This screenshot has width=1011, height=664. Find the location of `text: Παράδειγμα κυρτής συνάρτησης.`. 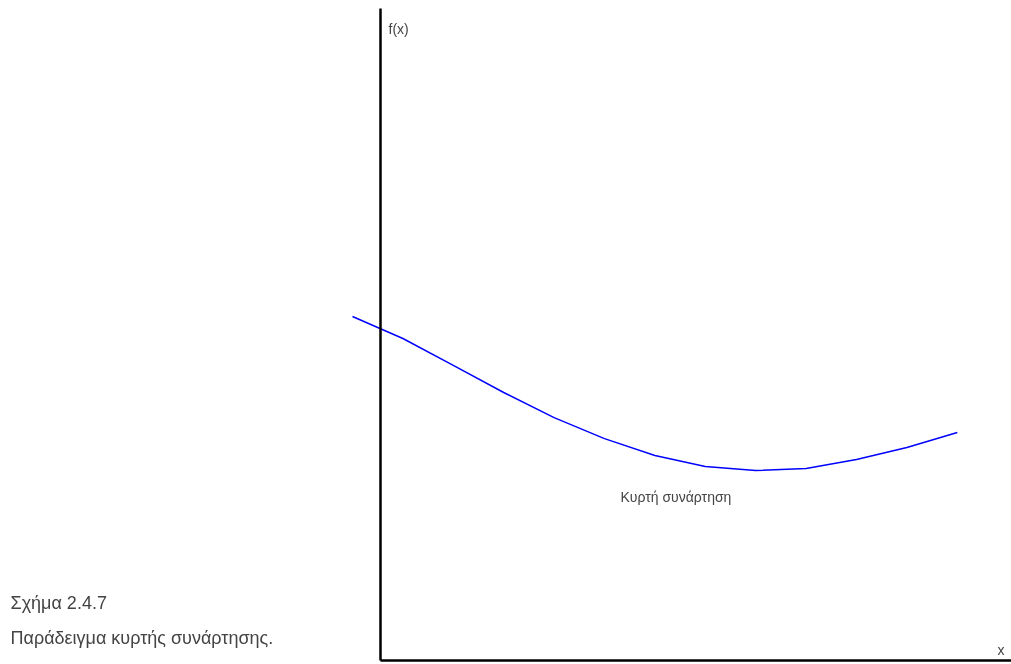

text: Παράδειγμα κυρτής συνάρτησης. is located at coordinates (142, 637).